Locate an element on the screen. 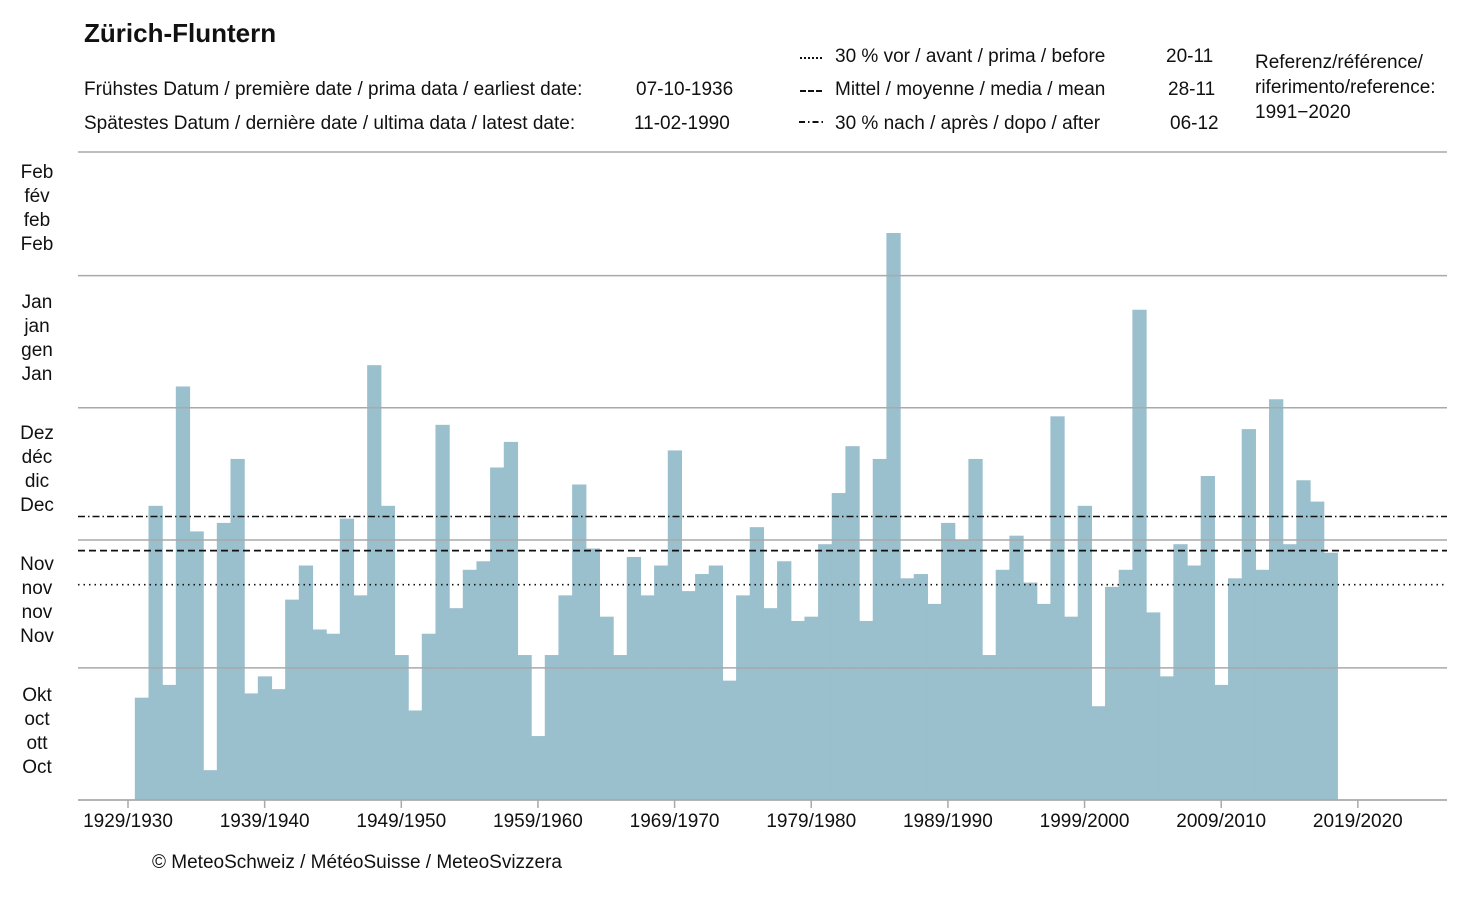 Image resolution: width=1459 pixels, height=923 pixels. x-tick-label: 2019/2020 is located at coordinates (1358, 821).